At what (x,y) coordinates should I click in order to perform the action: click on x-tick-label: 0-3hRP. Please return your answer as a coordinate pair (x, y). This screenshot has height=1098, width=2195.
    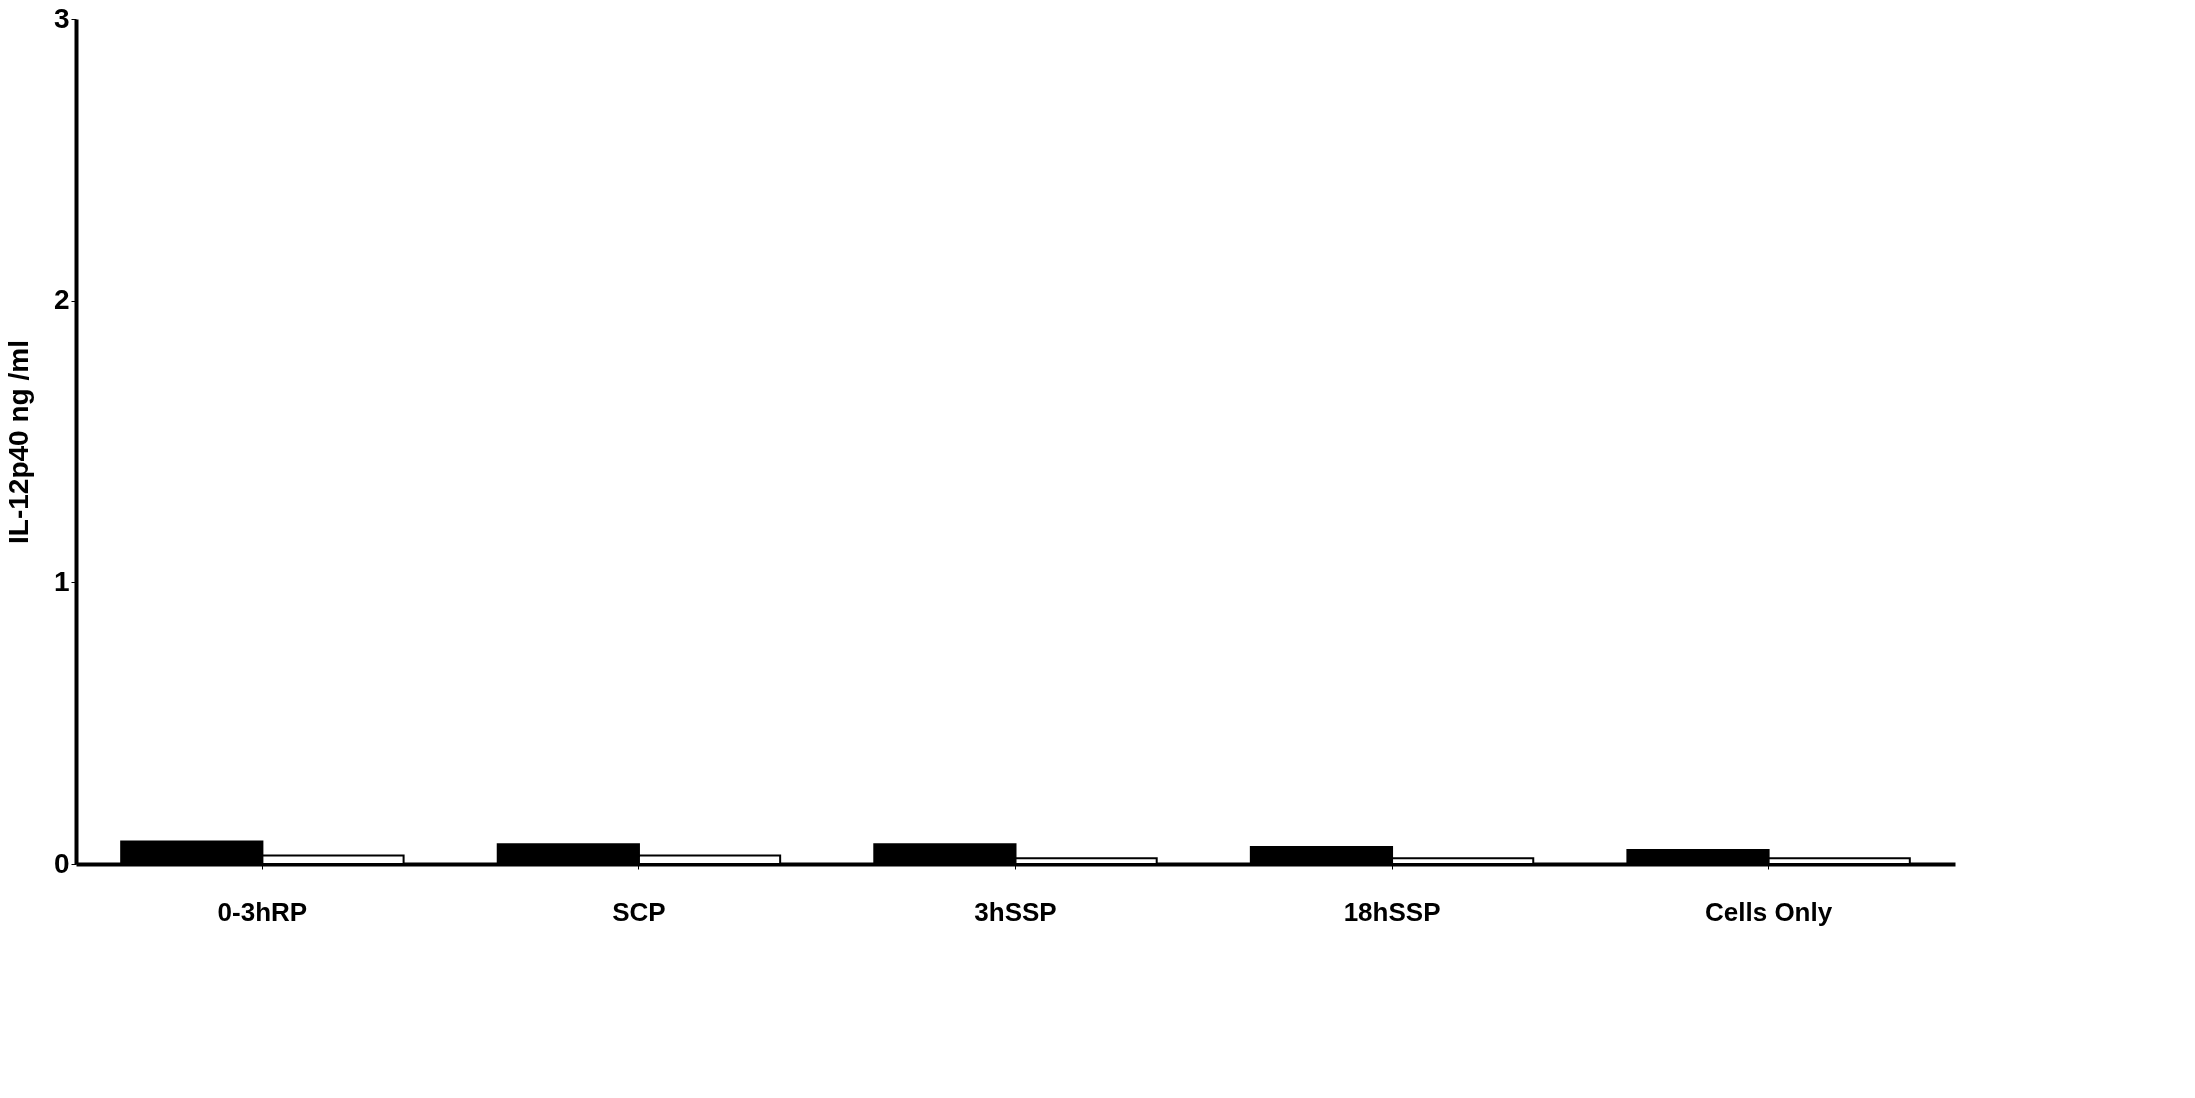
    Looking at the image, I should click on (262, 911).